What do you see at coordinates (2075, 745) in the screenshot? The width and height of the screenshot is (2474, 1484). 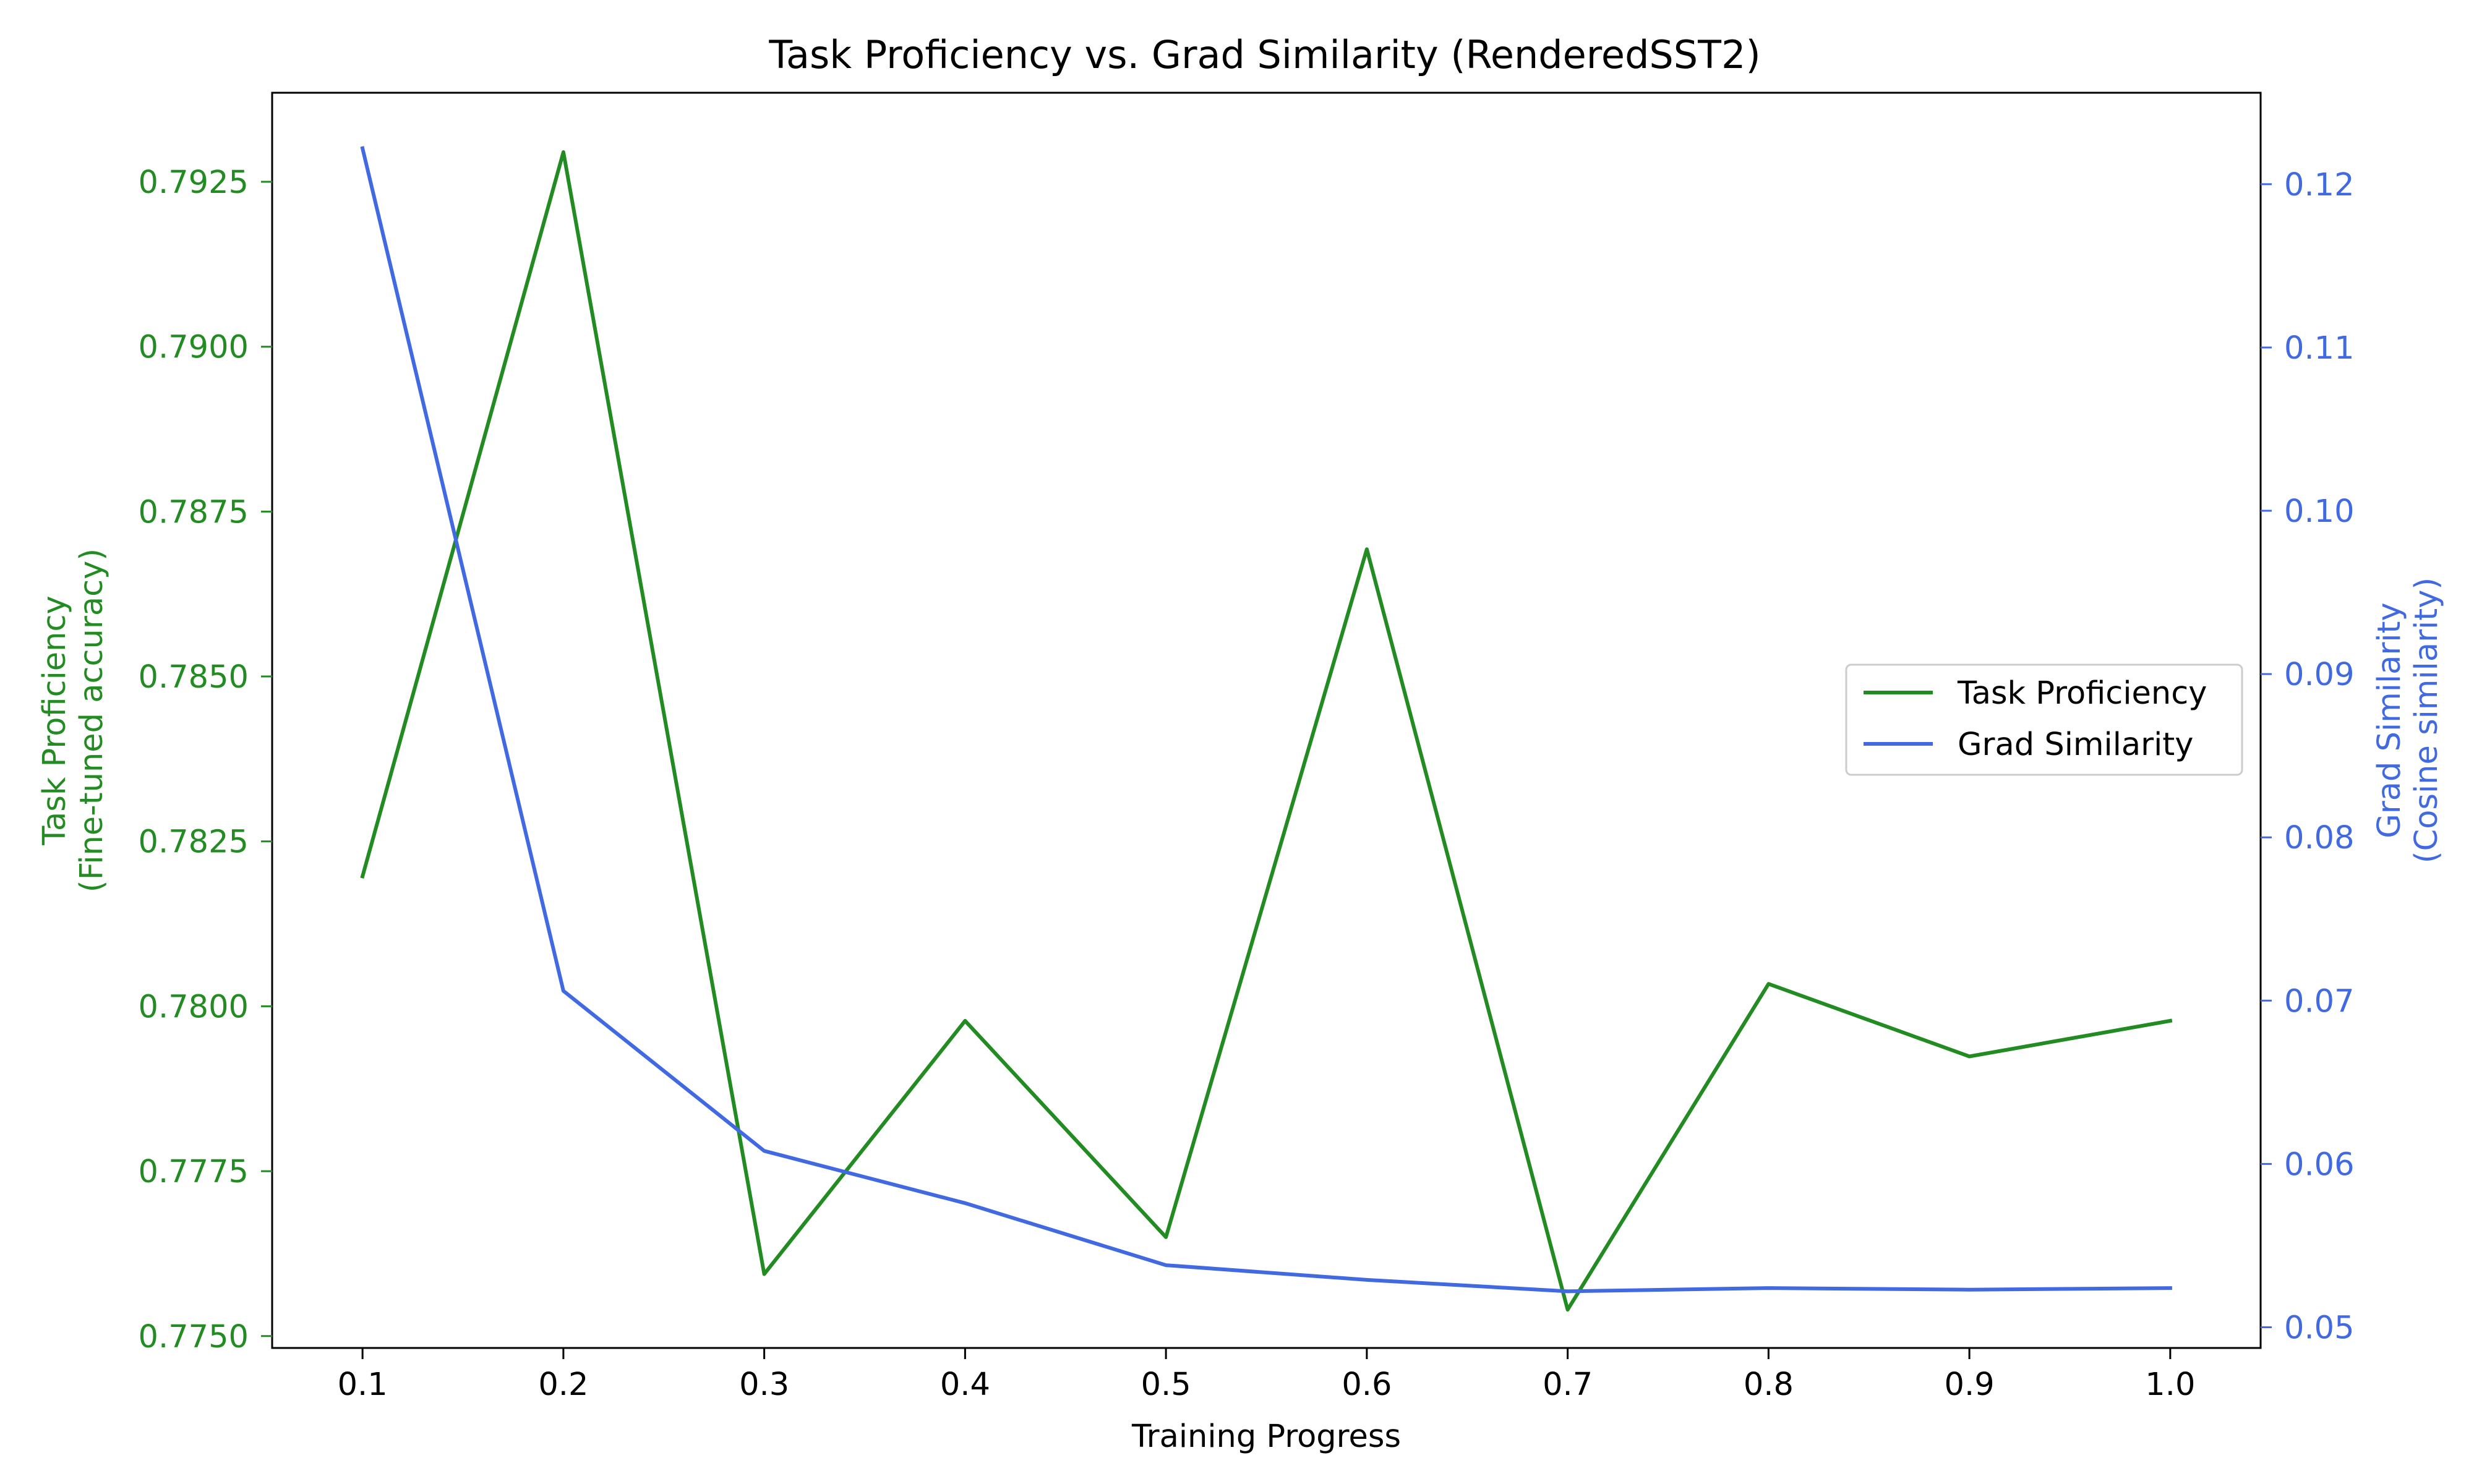 I see `legend-label: Grad Similarity` at bounding box center [2075, 745].